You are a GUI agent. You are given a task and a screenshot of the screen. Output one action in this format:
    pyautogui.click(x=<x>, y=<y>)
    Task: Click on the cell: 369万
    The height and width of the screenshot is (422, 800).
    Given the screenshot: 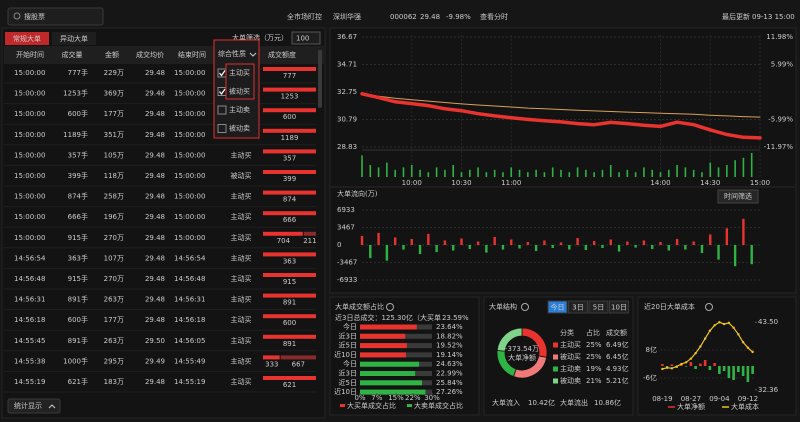 What is the action you would take?
    pyautogui.click(x=114, y=94)
    